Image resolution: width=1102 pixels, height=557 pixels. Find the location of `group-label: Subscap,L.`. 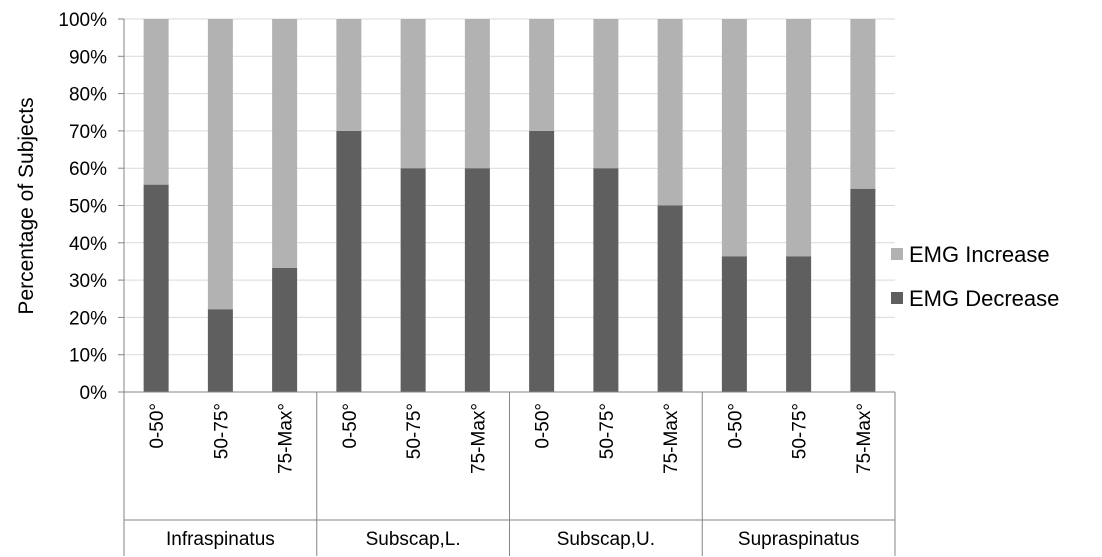

group-label: Subscap,L. is located at coordinates (413, 539).